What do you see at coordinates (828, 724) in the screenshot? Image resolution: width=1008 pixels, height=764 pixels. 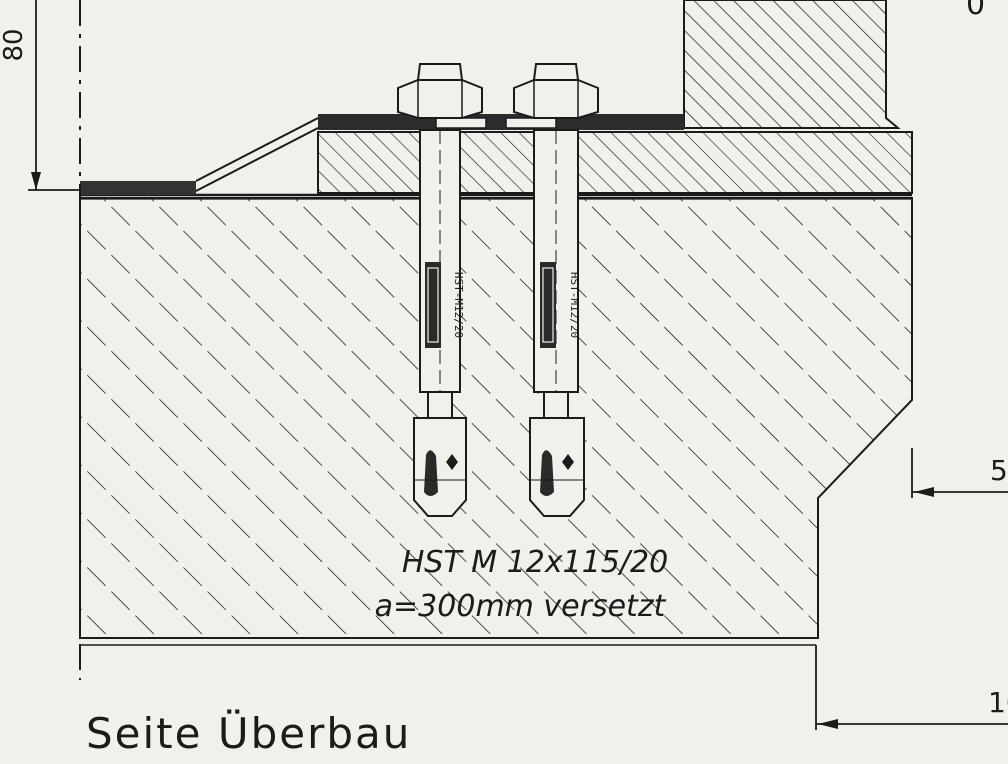 I see `dim-10-arrow` at bounding box center [828, 724].